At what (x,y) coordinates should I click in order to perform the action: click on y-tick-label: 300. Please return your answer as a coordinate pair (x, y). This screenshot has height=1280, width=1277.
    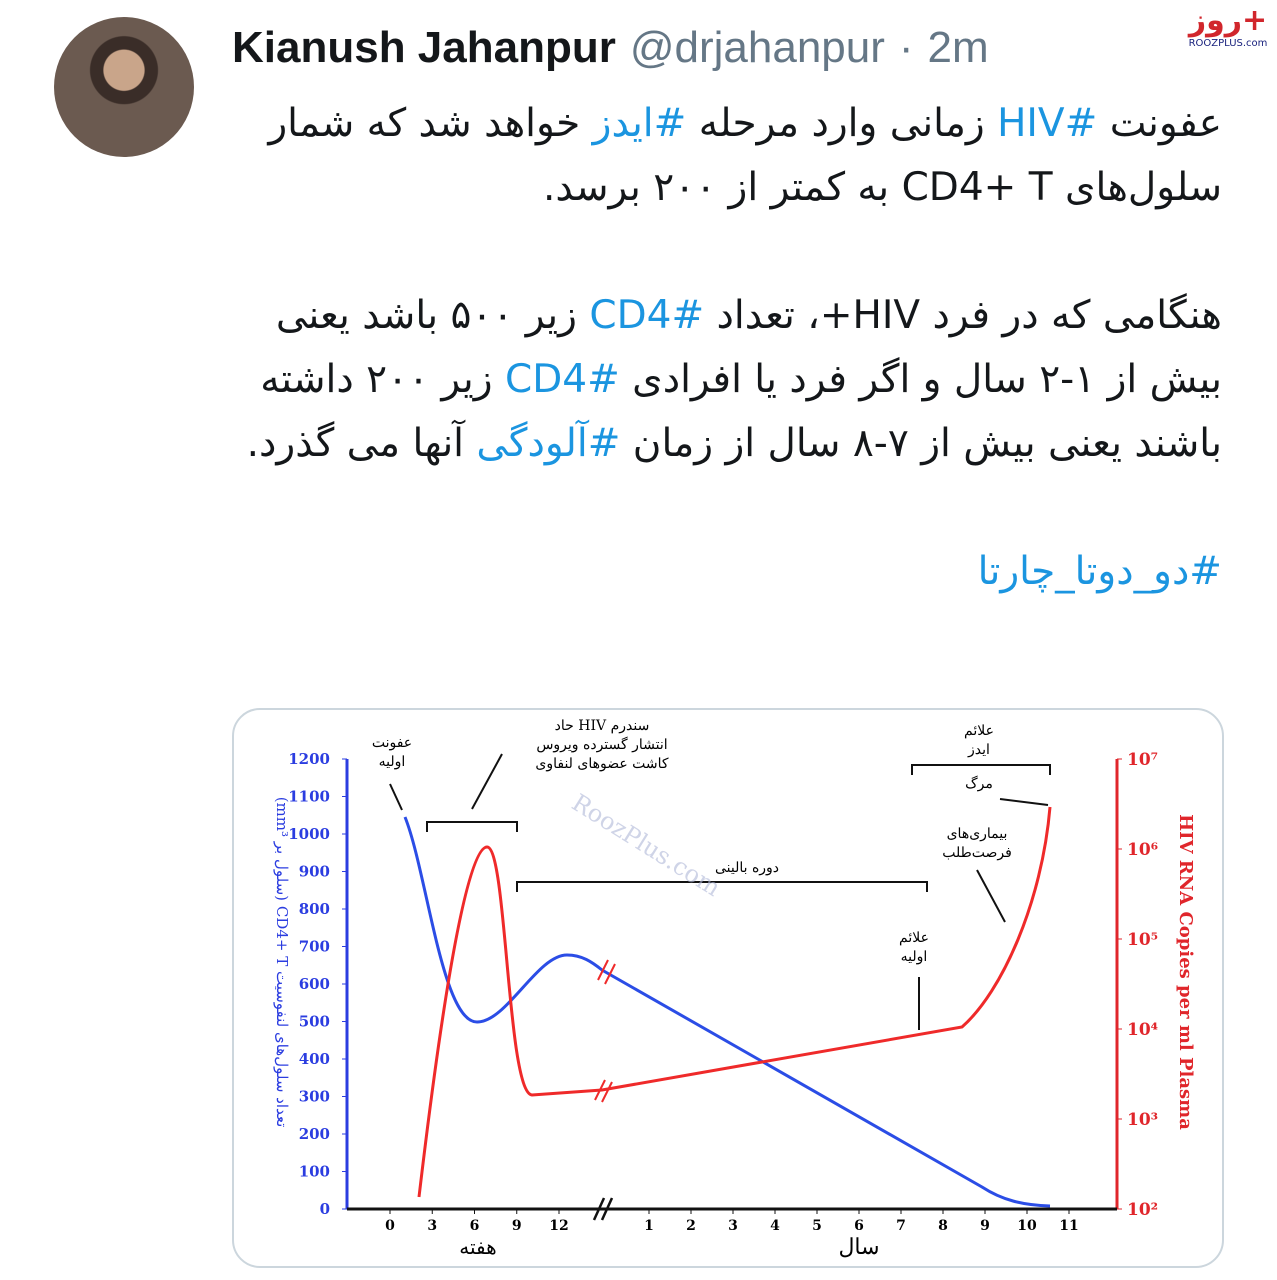
    Looking at the image, I should click on (314, 1097).